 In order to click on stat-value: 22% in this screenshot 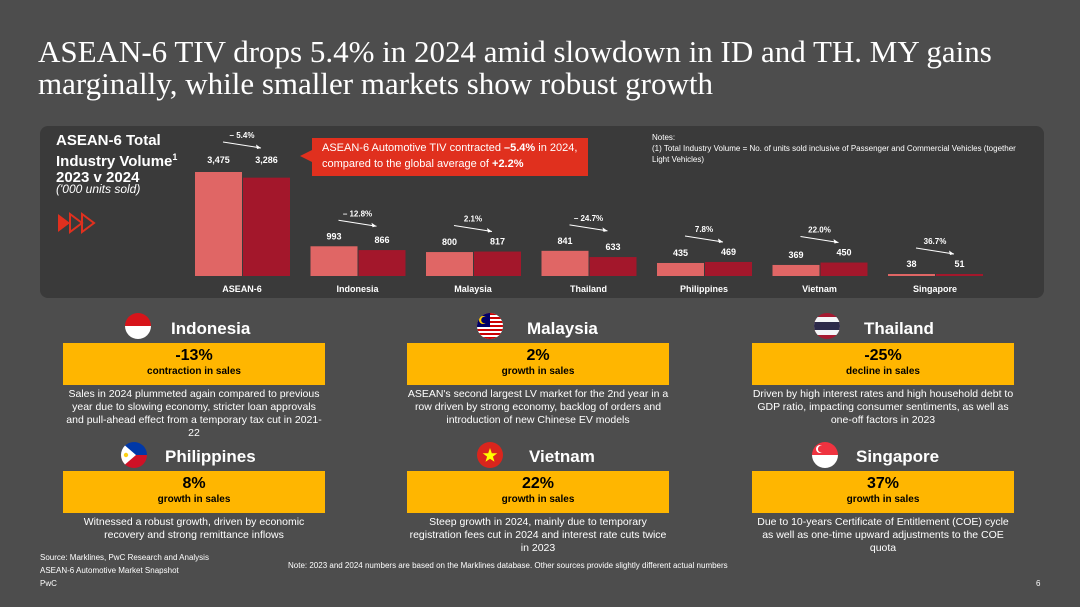, I will do `click(538, 483)`.